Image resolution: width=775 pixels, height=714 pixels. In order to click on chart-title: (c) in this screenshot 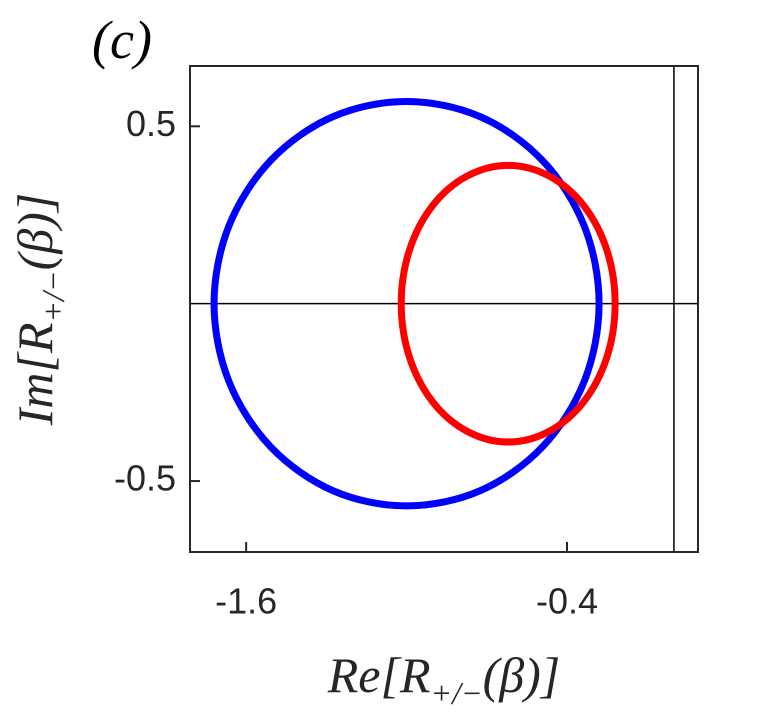, I will do `click(122, 40)`.